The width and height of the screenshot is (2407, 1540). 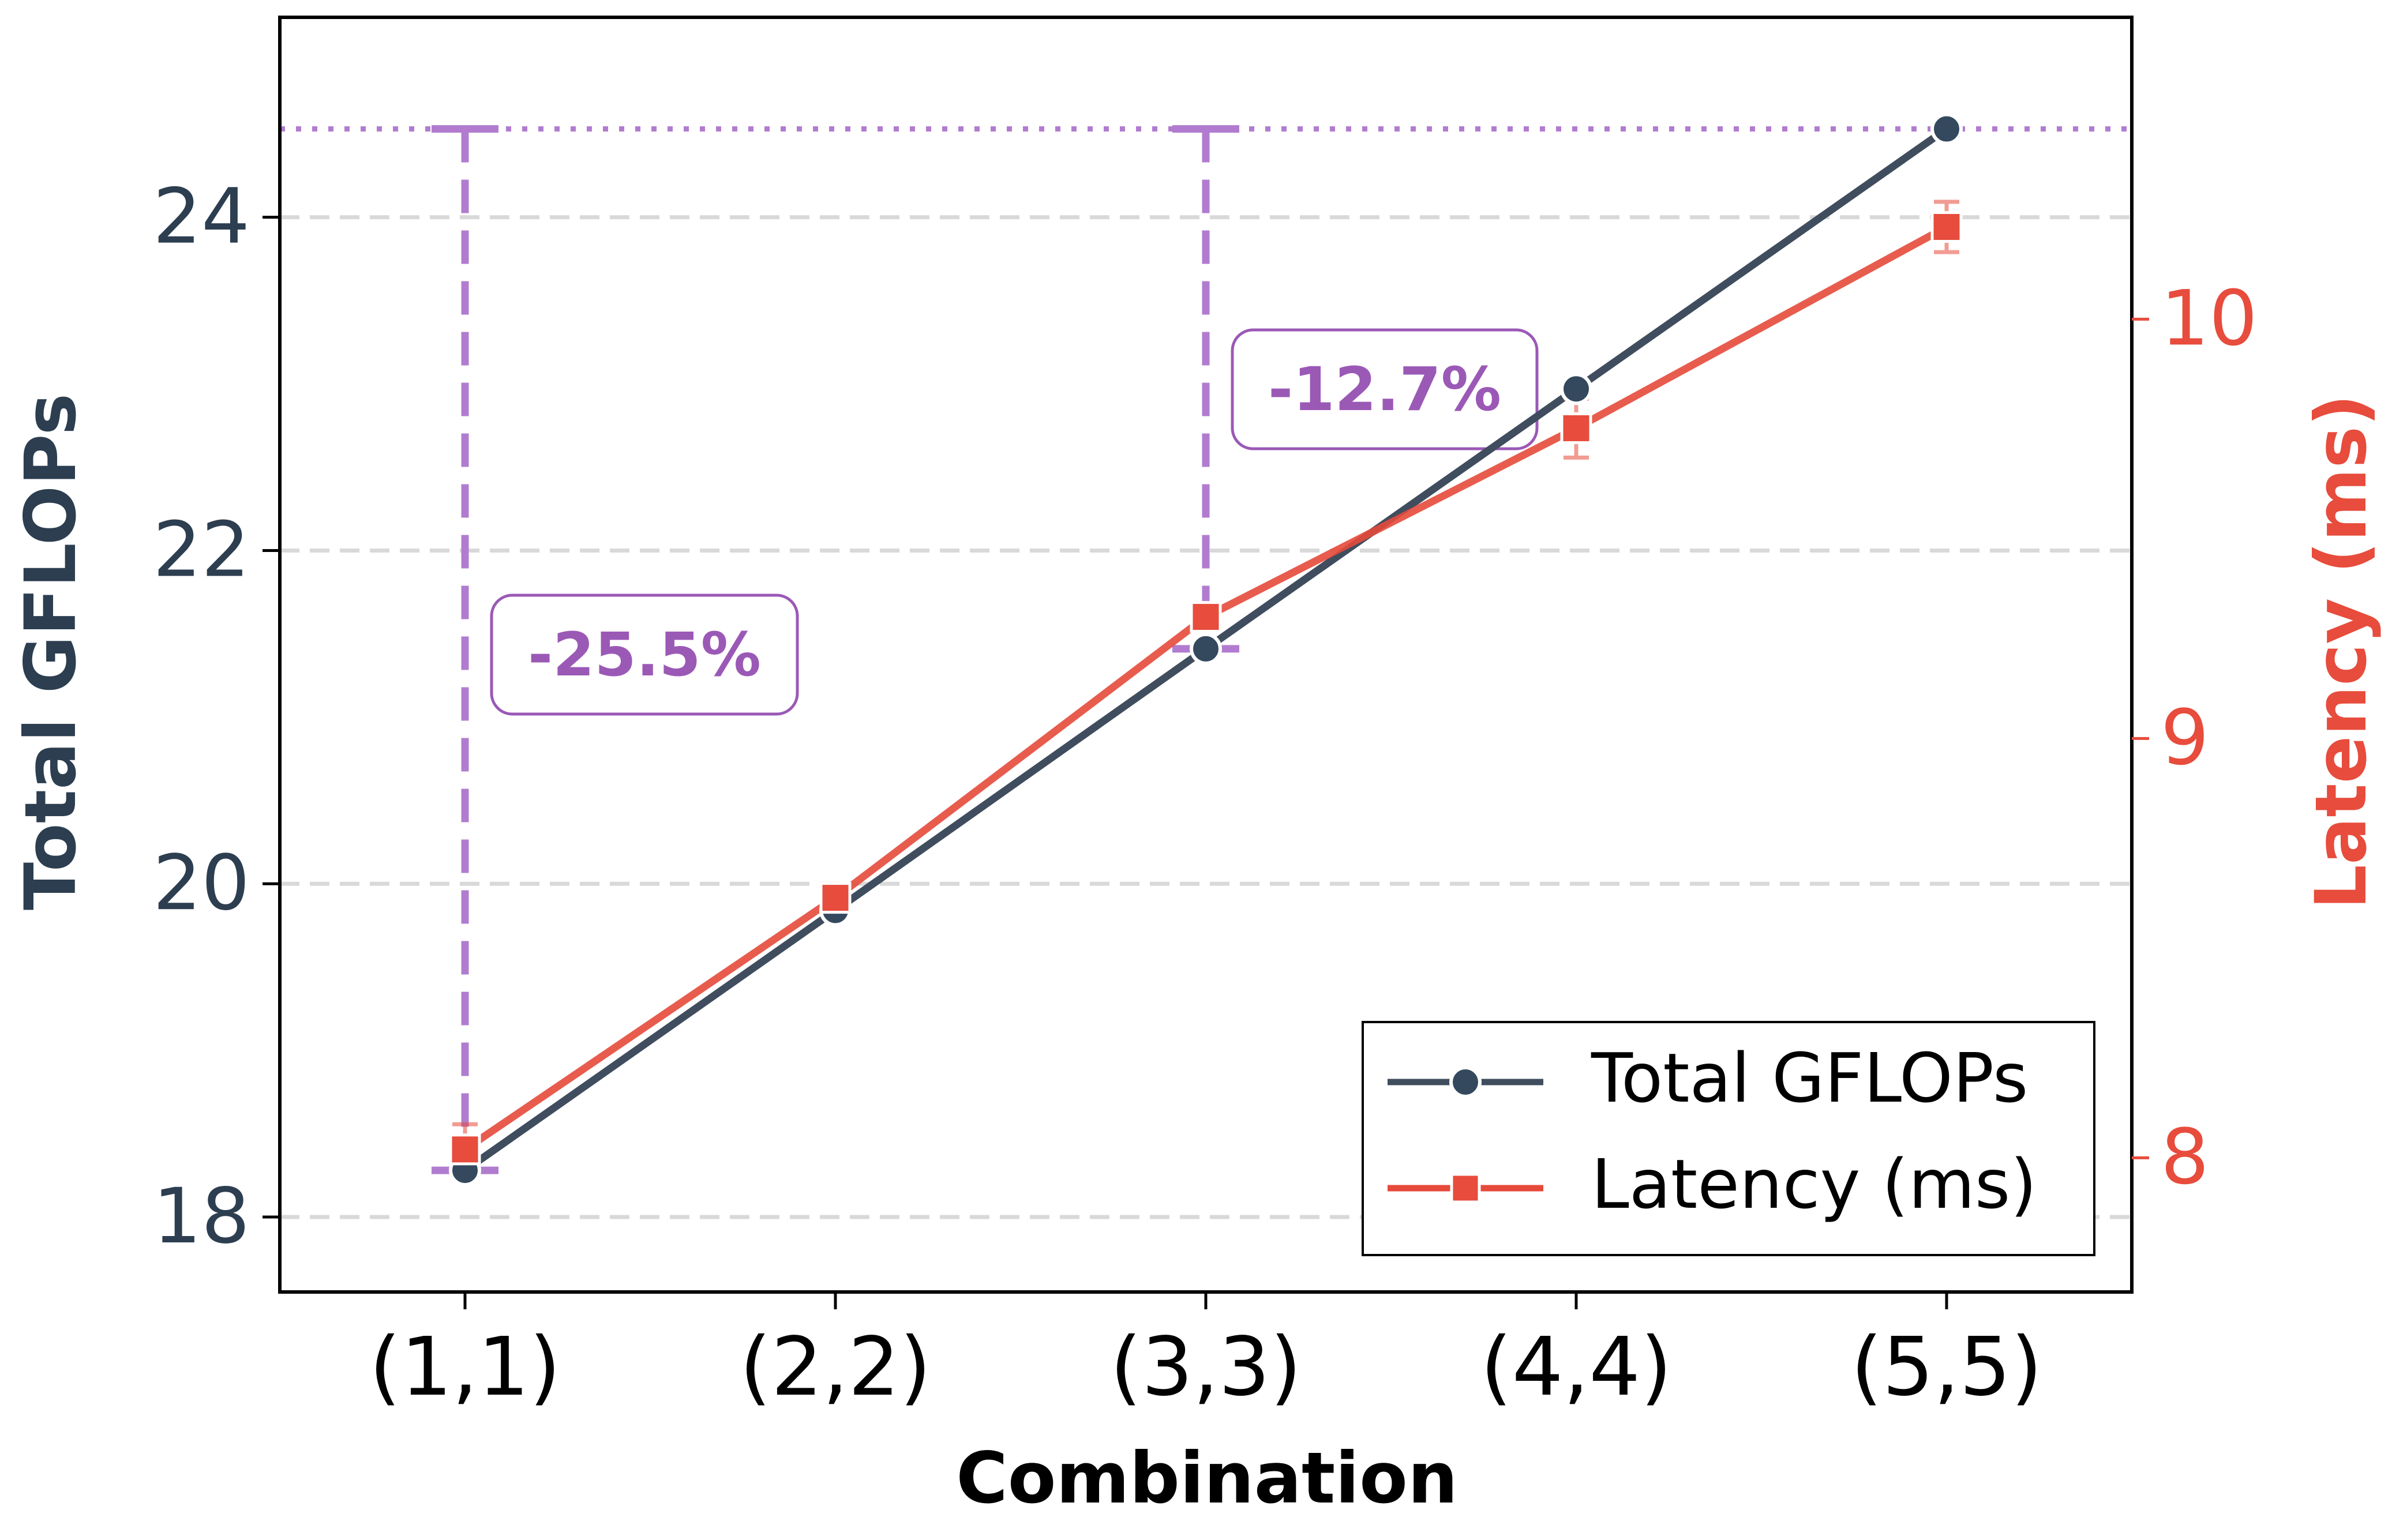 I want to click on x-tick-label: (1,1), so click(x=465, y=1367).